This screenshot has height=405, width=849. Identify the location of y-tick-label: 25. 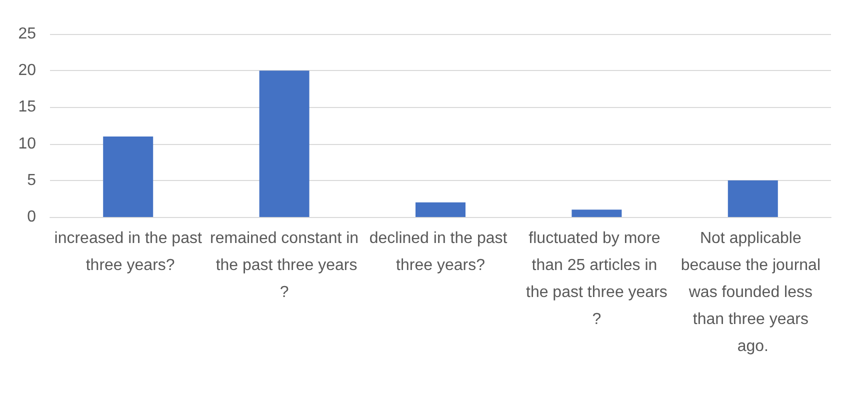
(27, 34).